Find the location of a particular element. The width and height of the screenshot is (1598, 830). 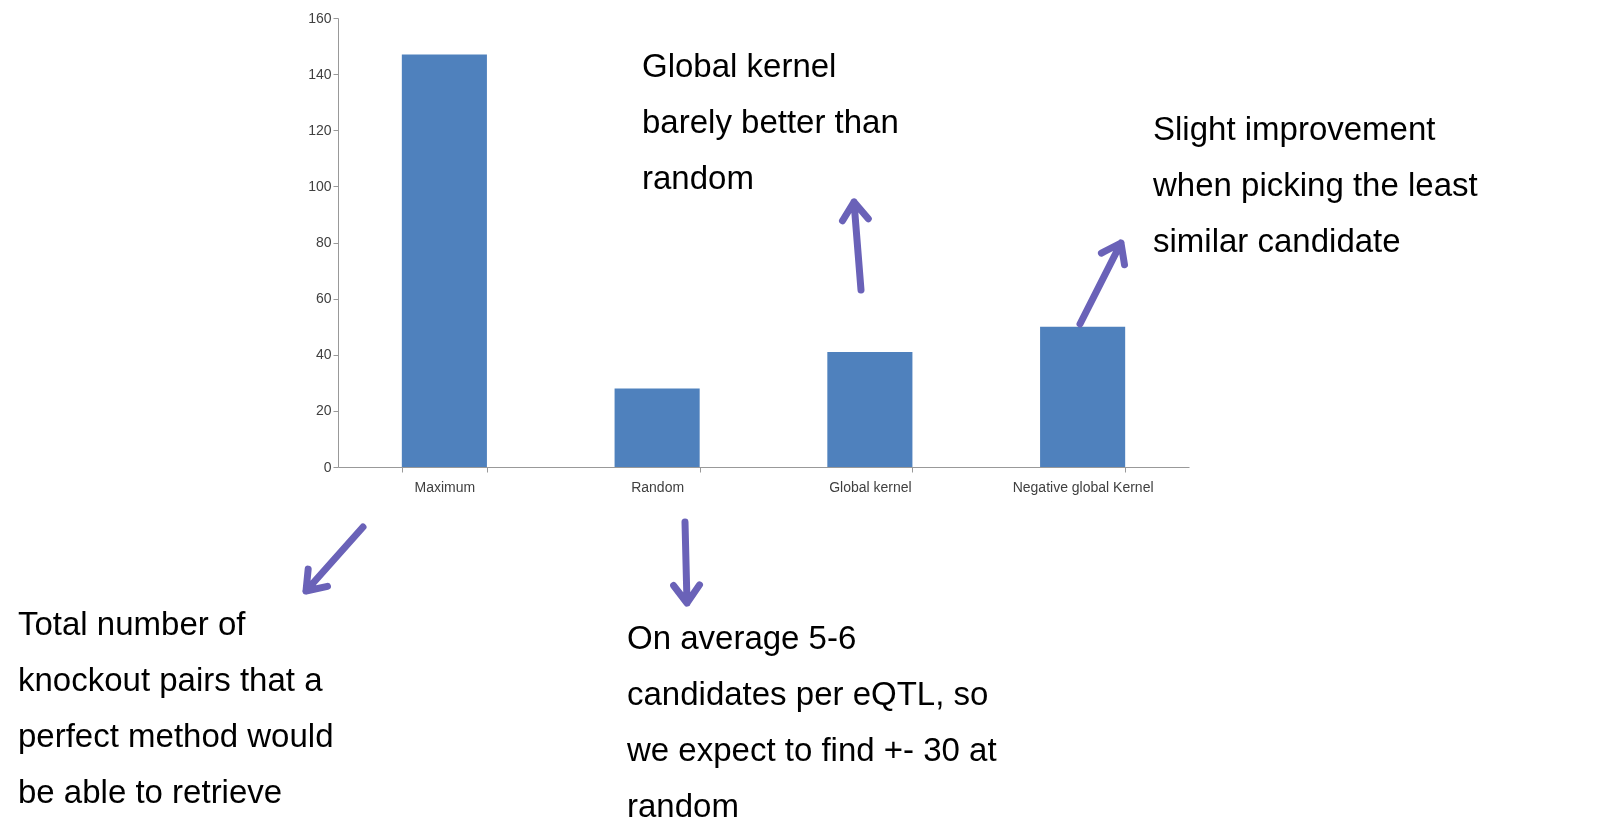

y-tick-label: 100 is located at coordinates (320, 185).